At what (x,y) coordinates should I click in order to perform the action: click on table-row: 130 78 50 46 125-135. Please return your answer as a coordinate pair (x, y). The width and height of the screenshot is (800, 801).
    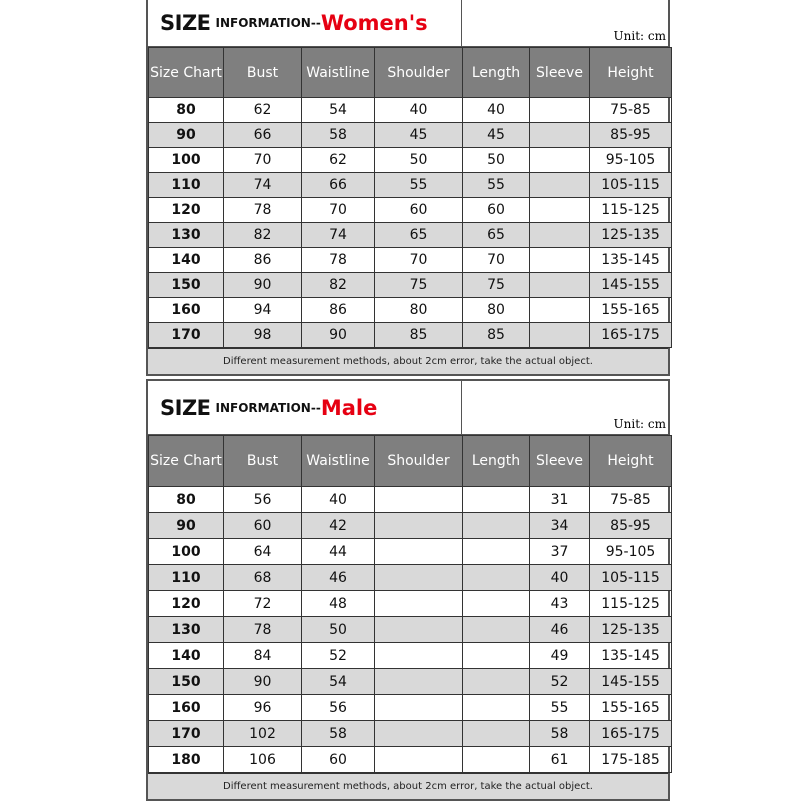
    Looking at the image, I should click on (410, 629).